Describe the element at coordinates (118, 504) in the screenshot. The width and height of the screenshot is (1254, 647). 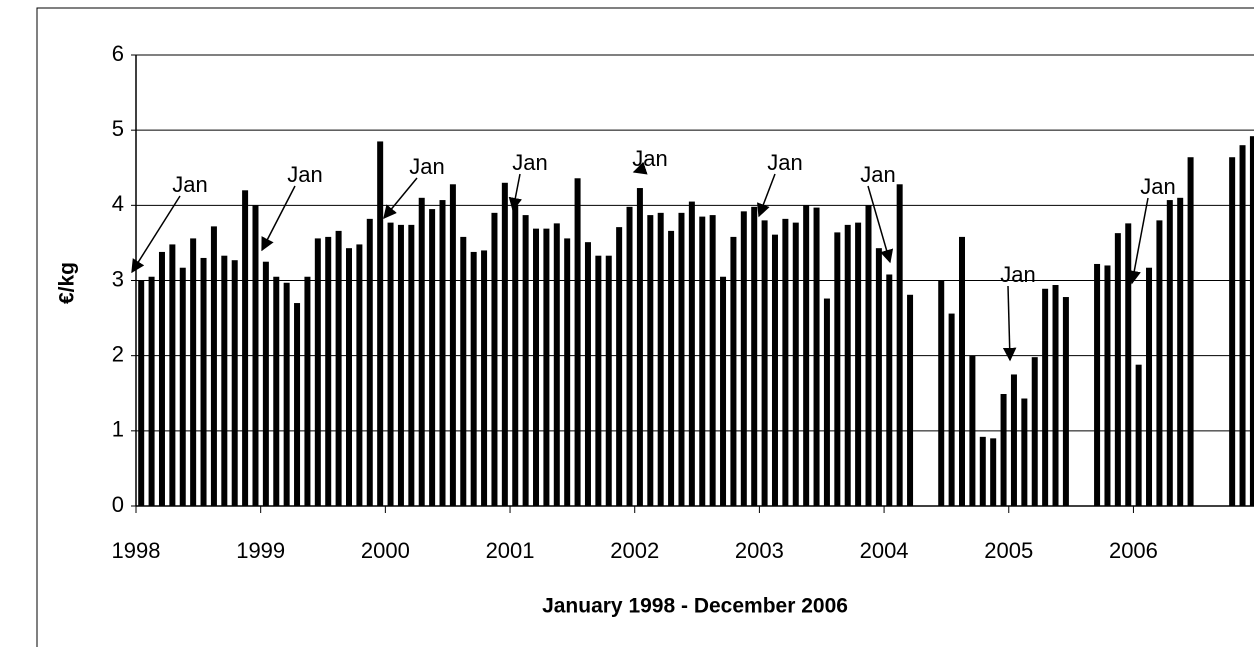
I see `y-tick-label: 0` at that location.